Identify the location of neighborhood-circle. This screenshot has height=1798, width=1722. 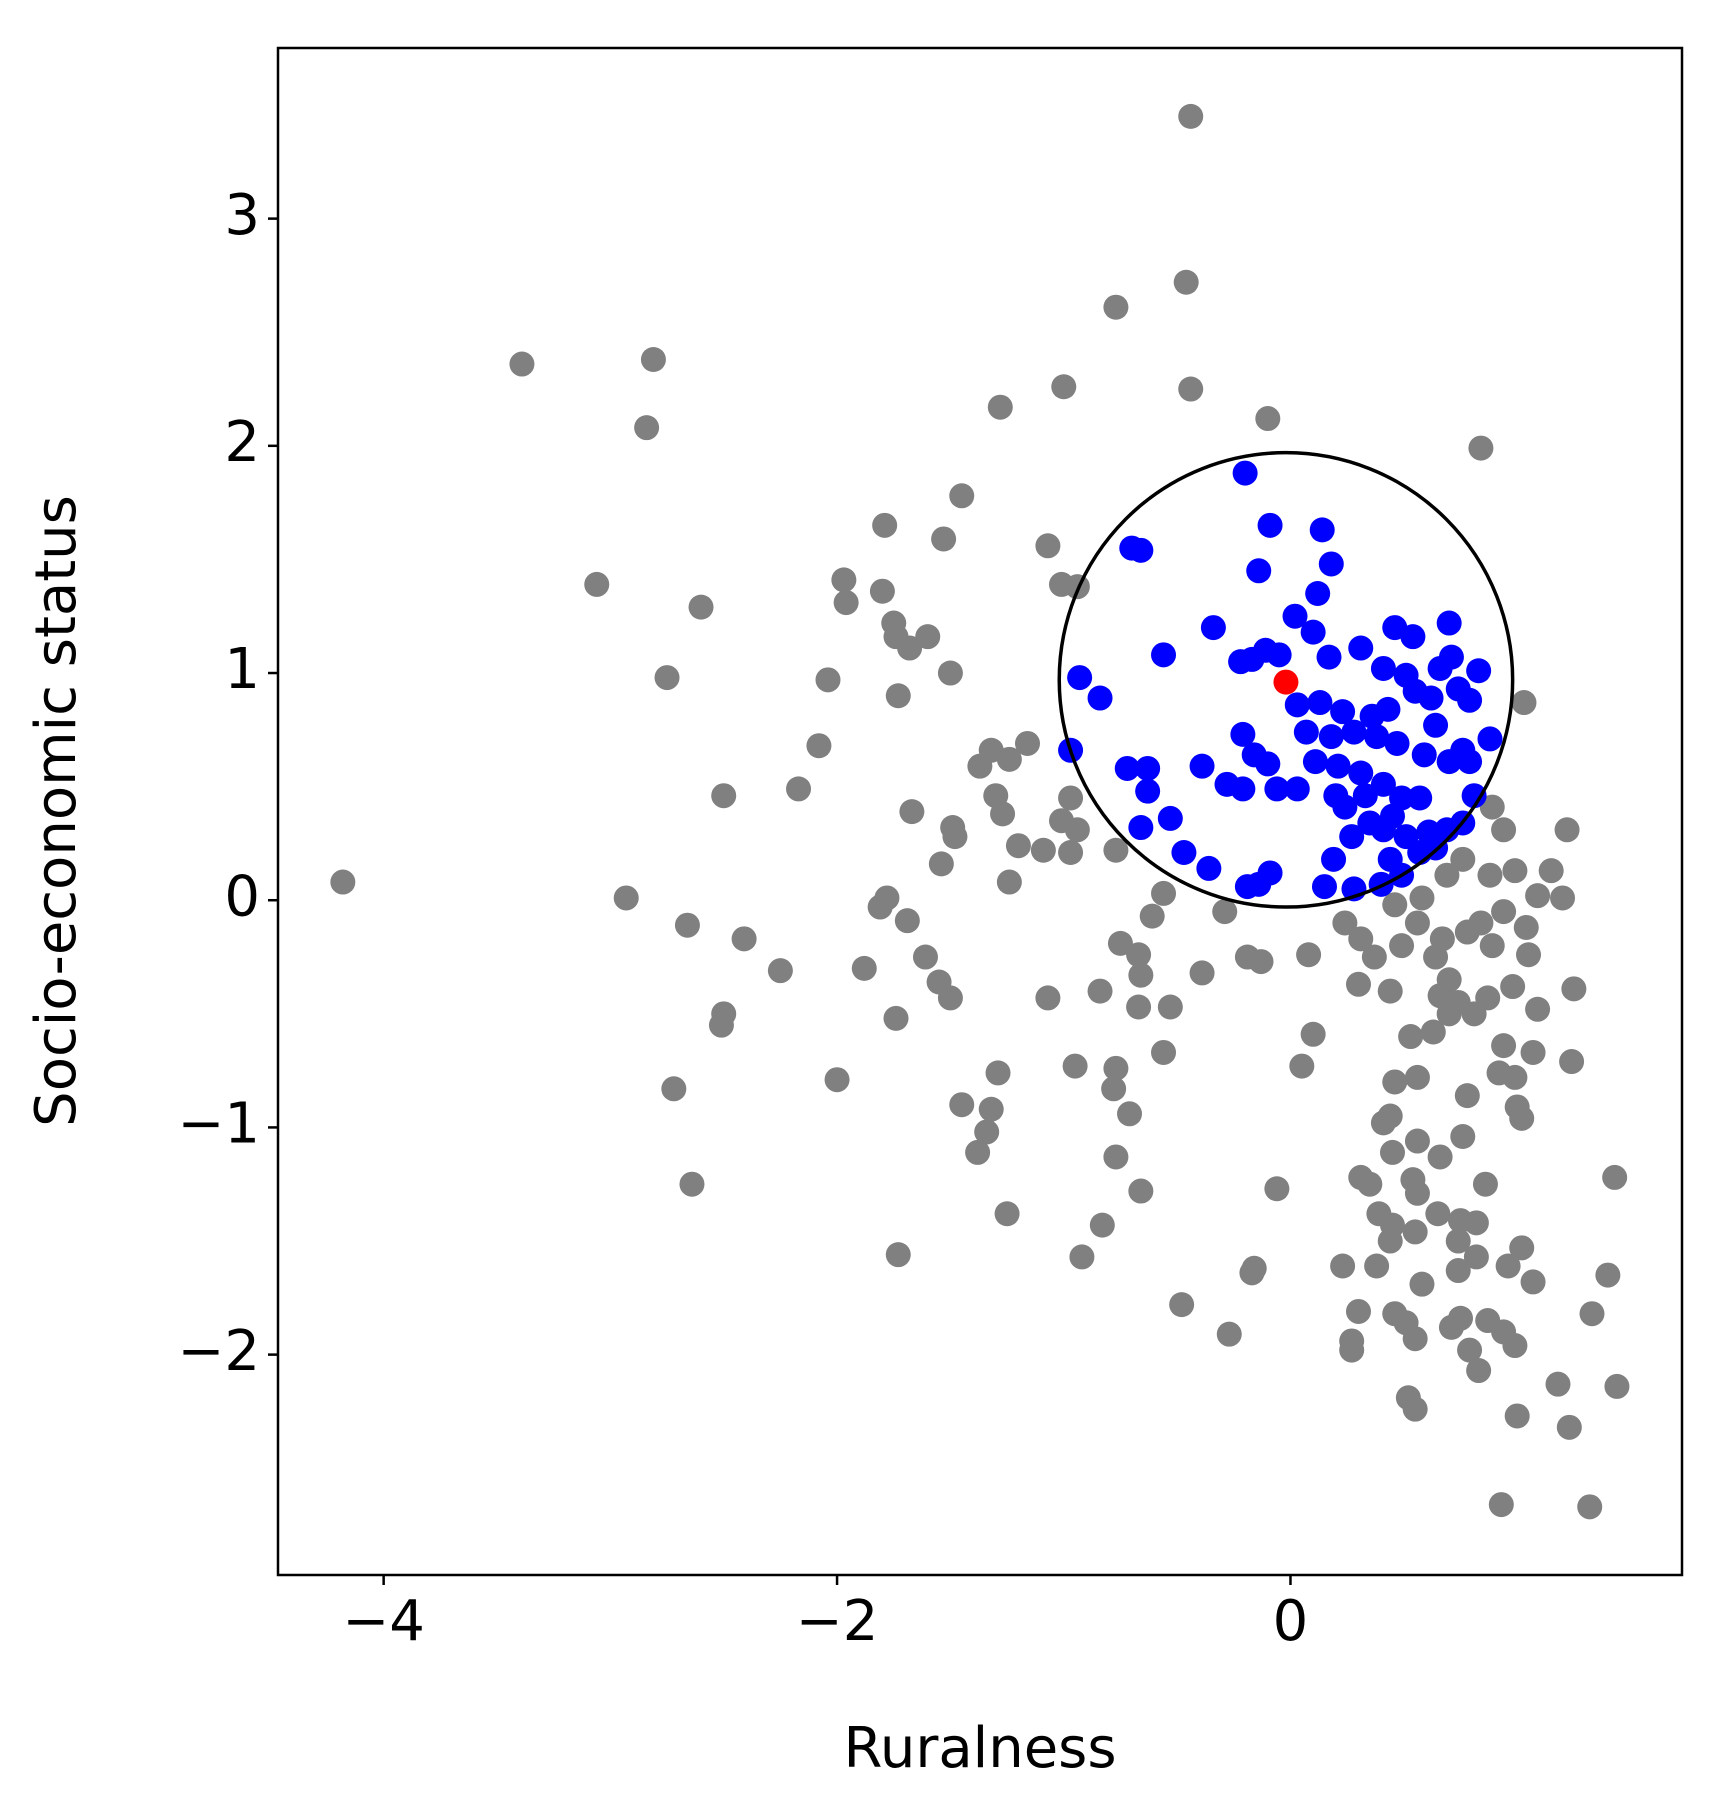
(1286, 679).